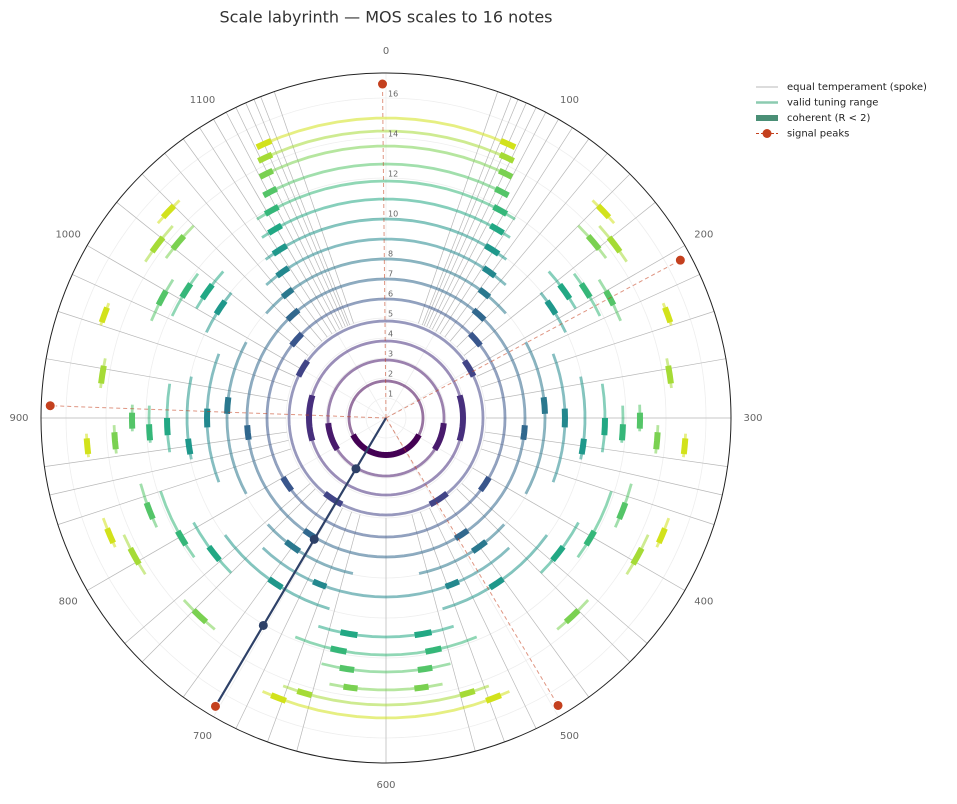  Describe the element at coordinates (390, 394) in the screenshot. I see `r-tick-label: 1` at that location.